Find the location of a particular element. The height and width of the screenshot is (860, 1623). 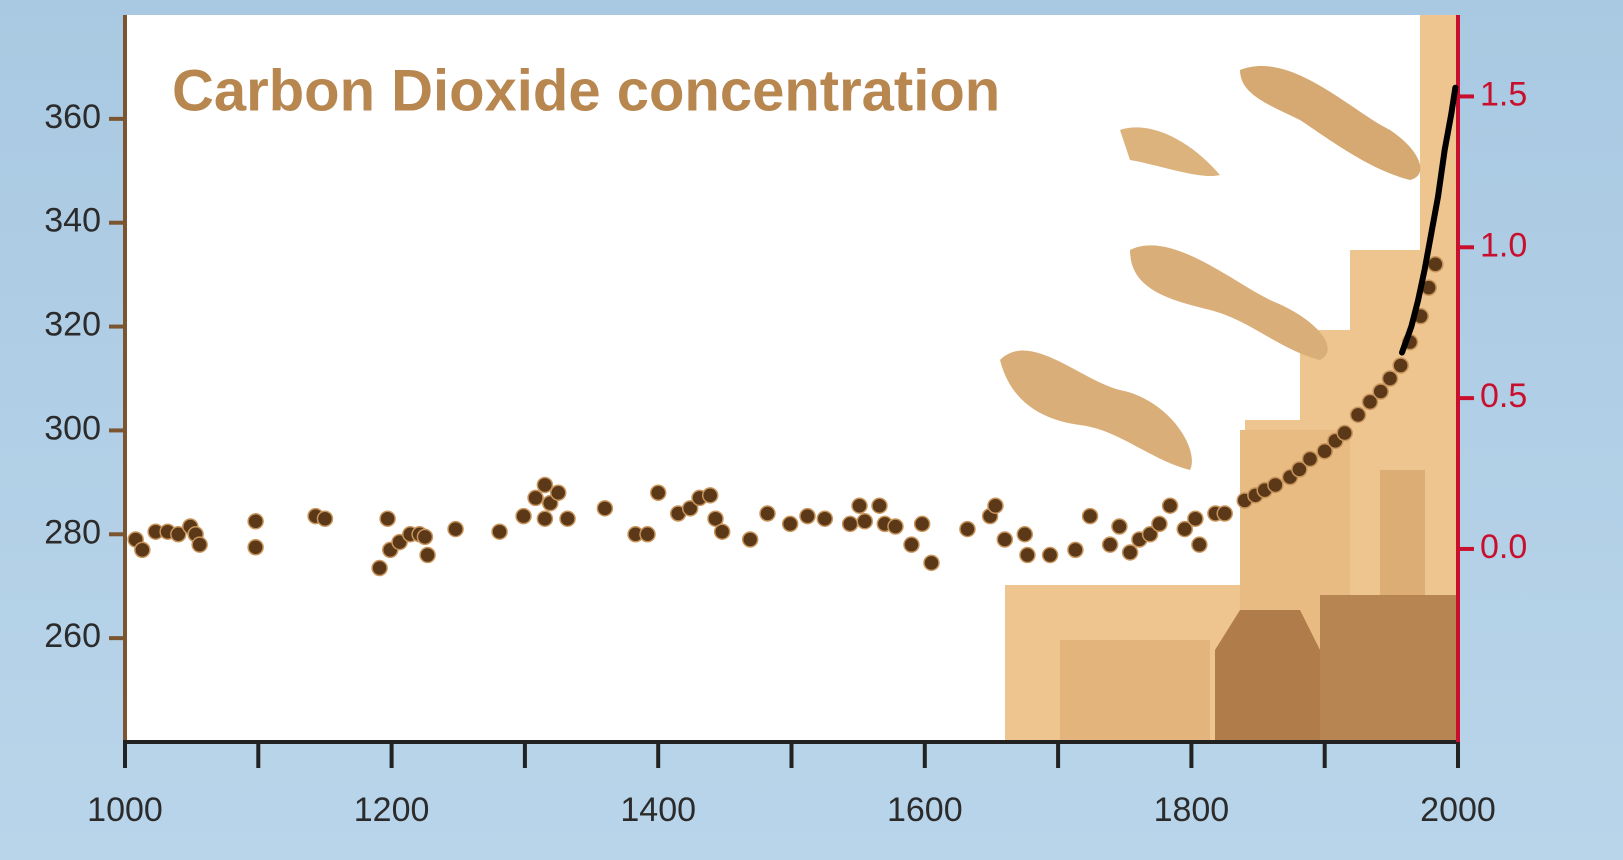

x-tick-label: 1800 is located at coordinates (1192, 810).